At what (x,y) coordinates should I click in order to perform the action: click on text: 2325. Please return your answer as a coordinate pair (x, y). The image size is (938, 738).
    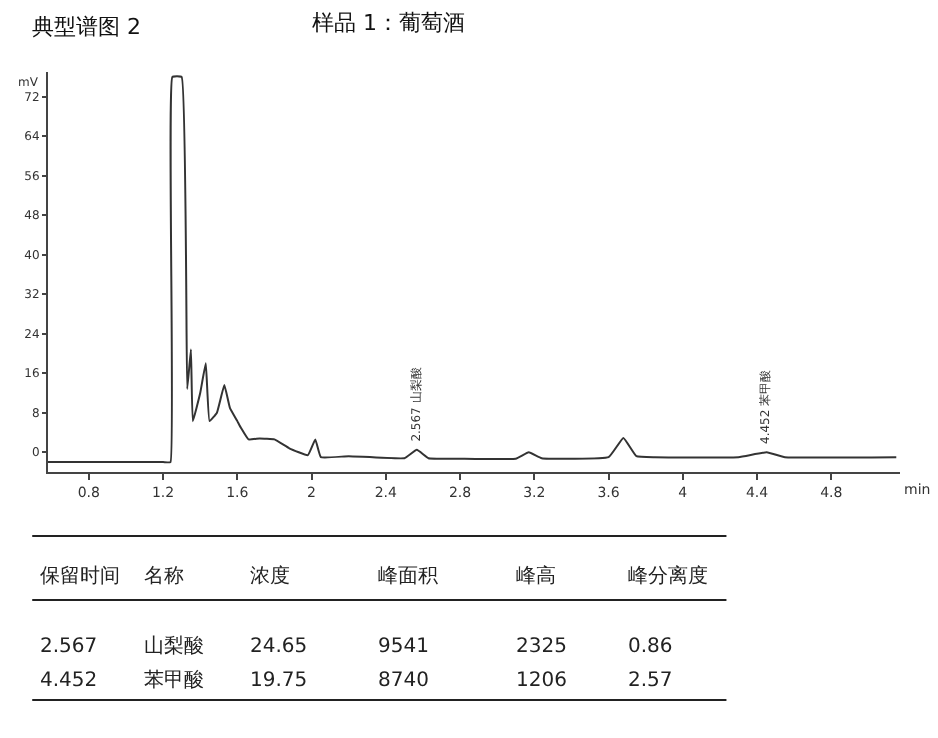
    Looking at the image, I should click on (541, 647).